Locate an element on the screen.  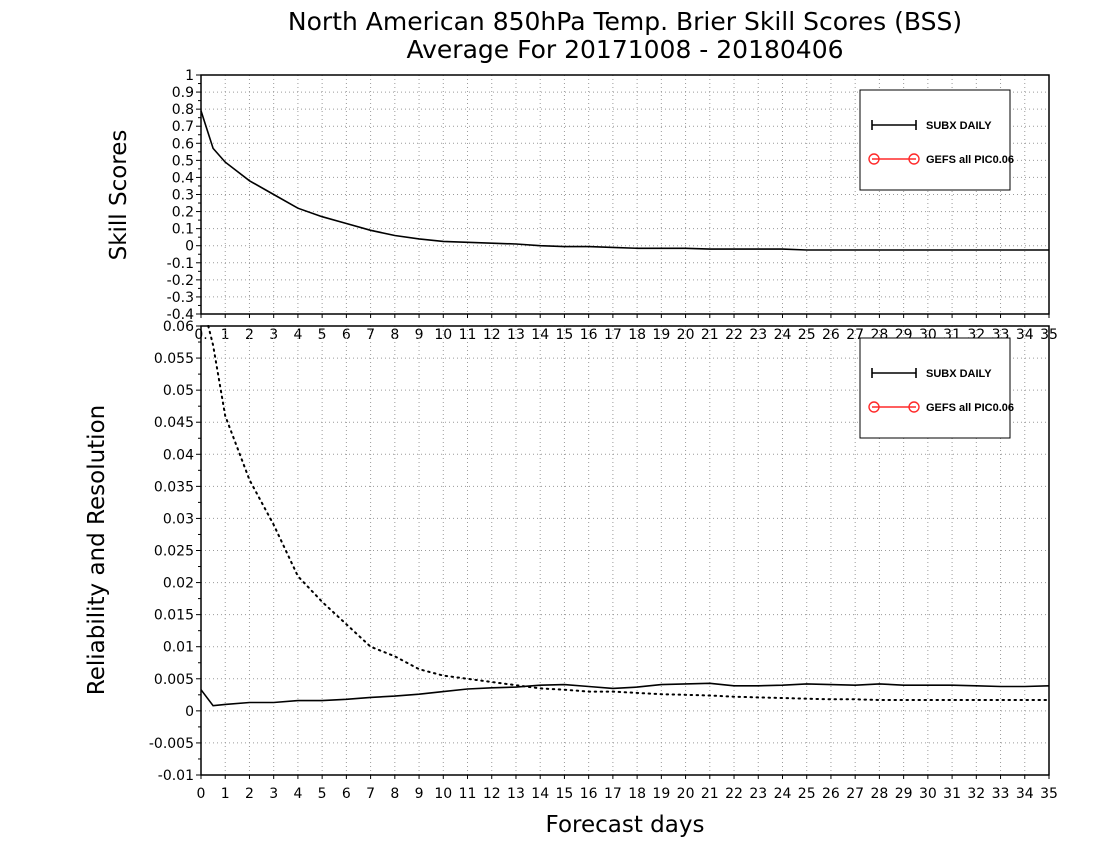
x-tick-label: 18 is located at coordinates (637, 794).